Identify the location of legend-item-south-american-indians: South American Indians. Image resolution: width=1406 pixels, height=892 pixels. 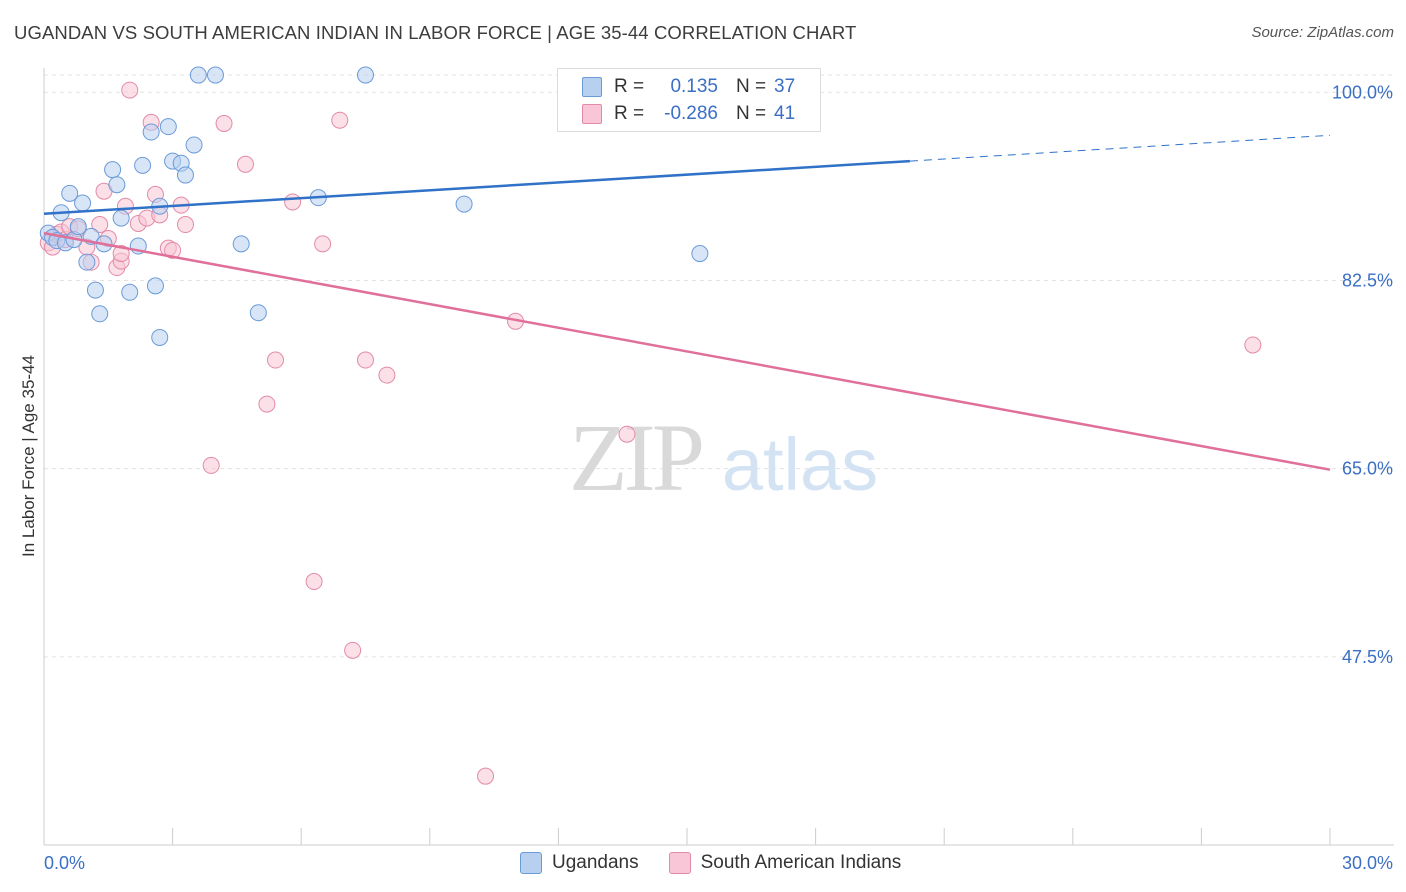
(785, 863).